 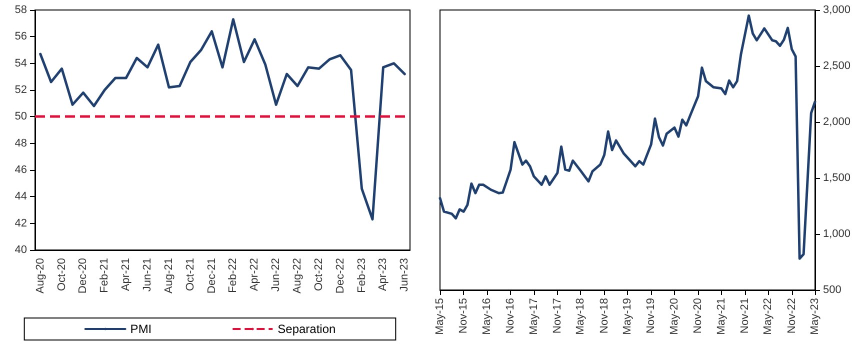 What do you see at coordinates (141, 329) in the screenshot?
I see `legend-label: PMI` at bounding box center [141, 329].